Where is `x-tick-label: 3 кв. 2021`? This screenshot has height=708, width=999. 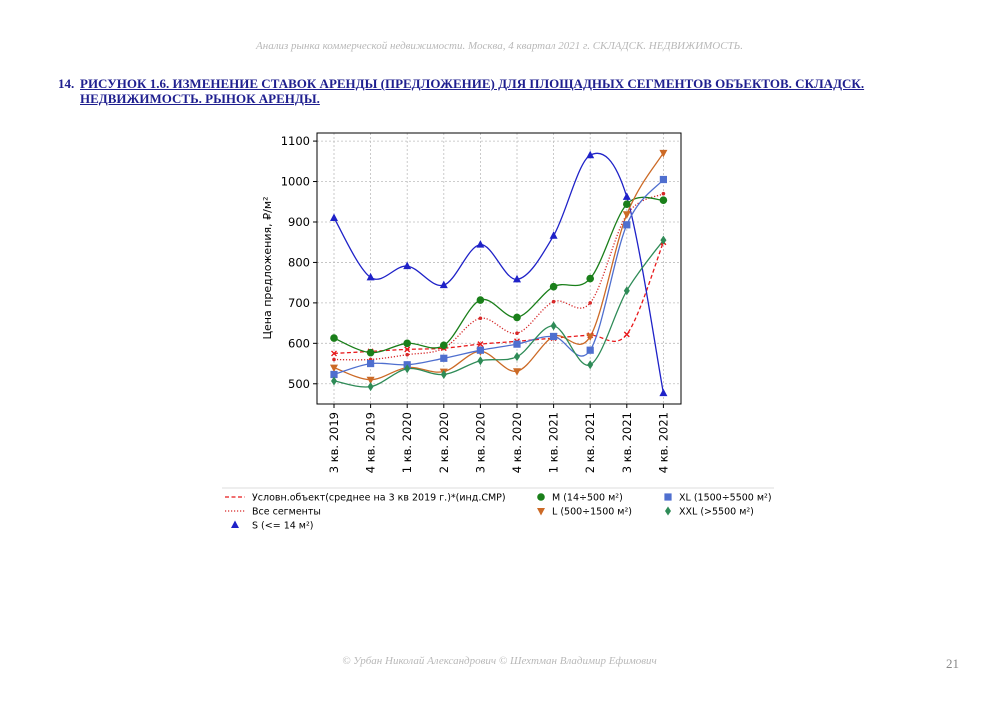 x-tick-label: 3 кв. 2021 is located at coordinates (627, 442).